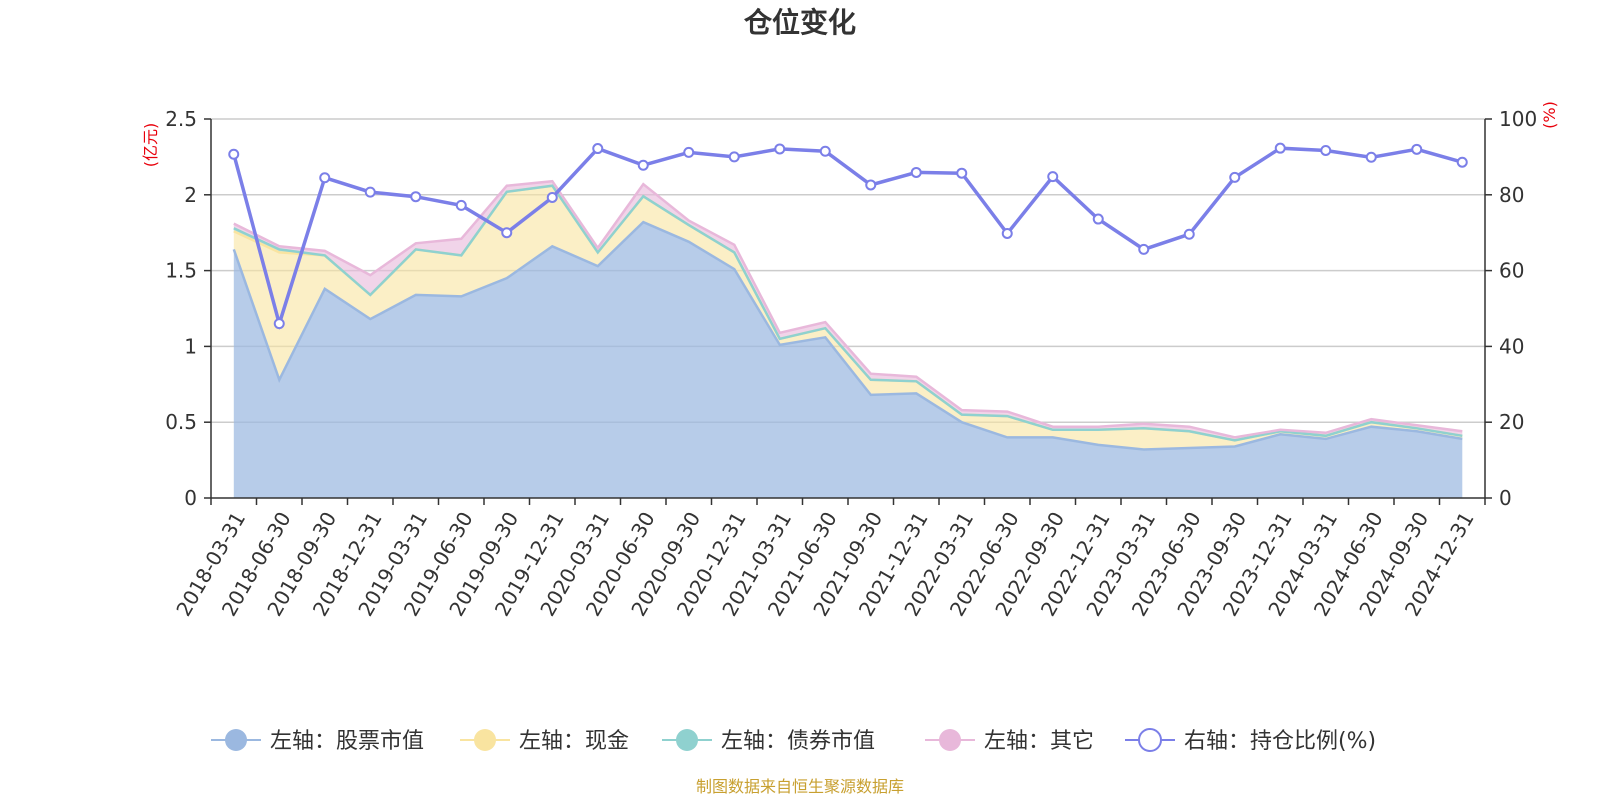 Image resolution: width=1600 pixels, height=800 pixels. What do you see at coordinates (800, 22) in the screenshot?
I see `chart-title: 仓位变化` at bounding box center [800, 22].